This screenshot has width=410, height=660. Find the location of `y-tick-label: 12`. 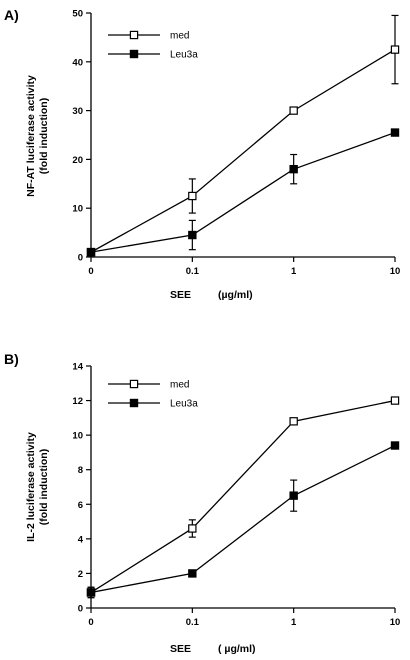

y-tick-label: 12 is located at coordinates (77, 401).